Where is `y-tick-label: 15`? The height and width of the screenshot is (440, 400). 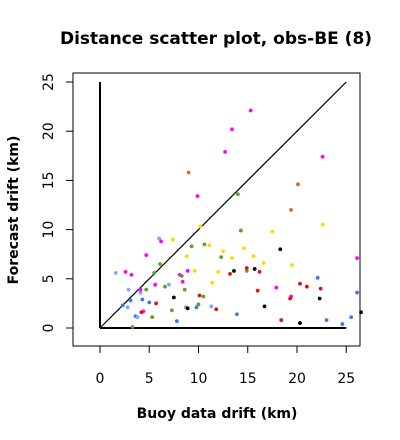 y-tick-label: 15 is located at coordinates (49, 180).